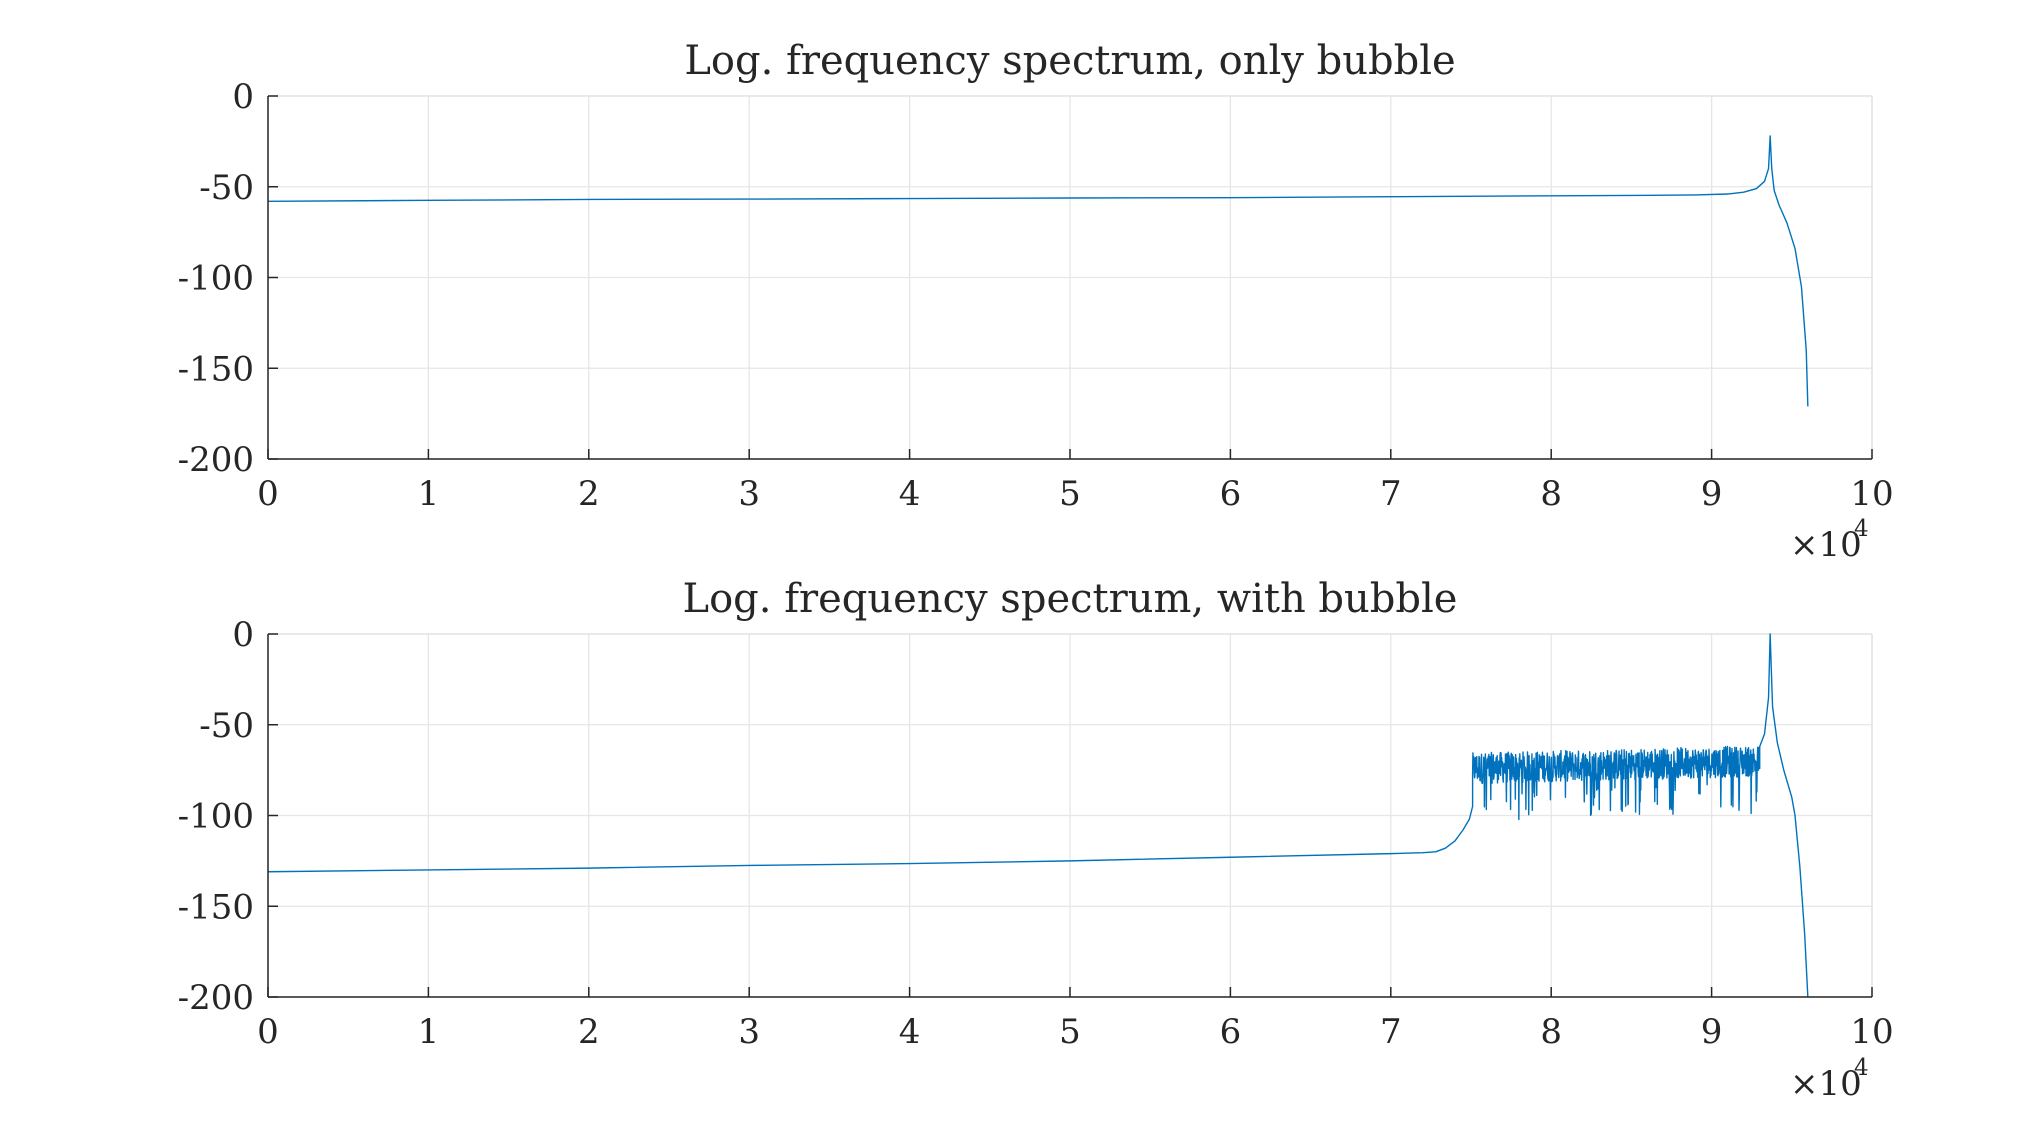  What do you see at coordinates (1070, 599) in the screenshot?
I see `chart-title: Log. frequency spectrum, with bubble` at bounding box center [1070, 599].